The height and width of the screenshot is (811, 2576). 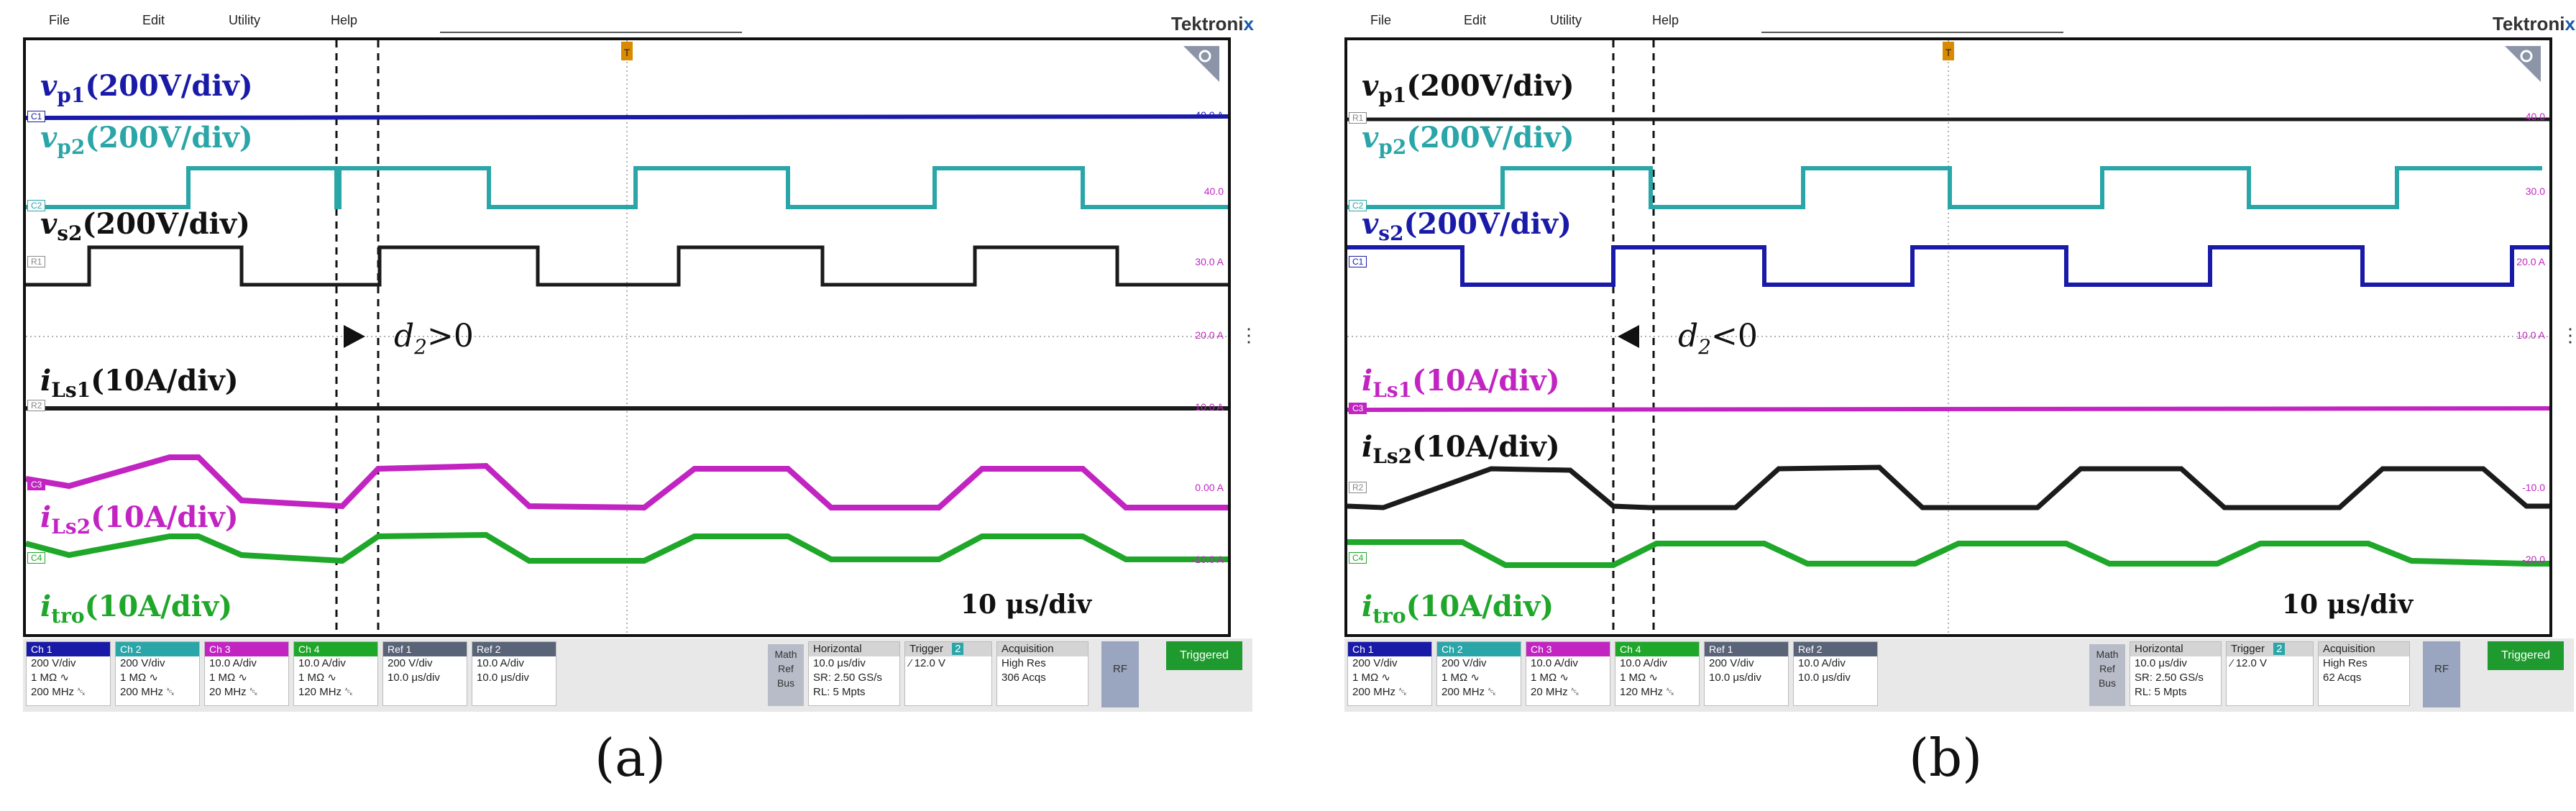 What do you see at coordinates (2533, 487) in the screenshot?
I see `scale-label: -10.0` at bounding box center [2533, 487].